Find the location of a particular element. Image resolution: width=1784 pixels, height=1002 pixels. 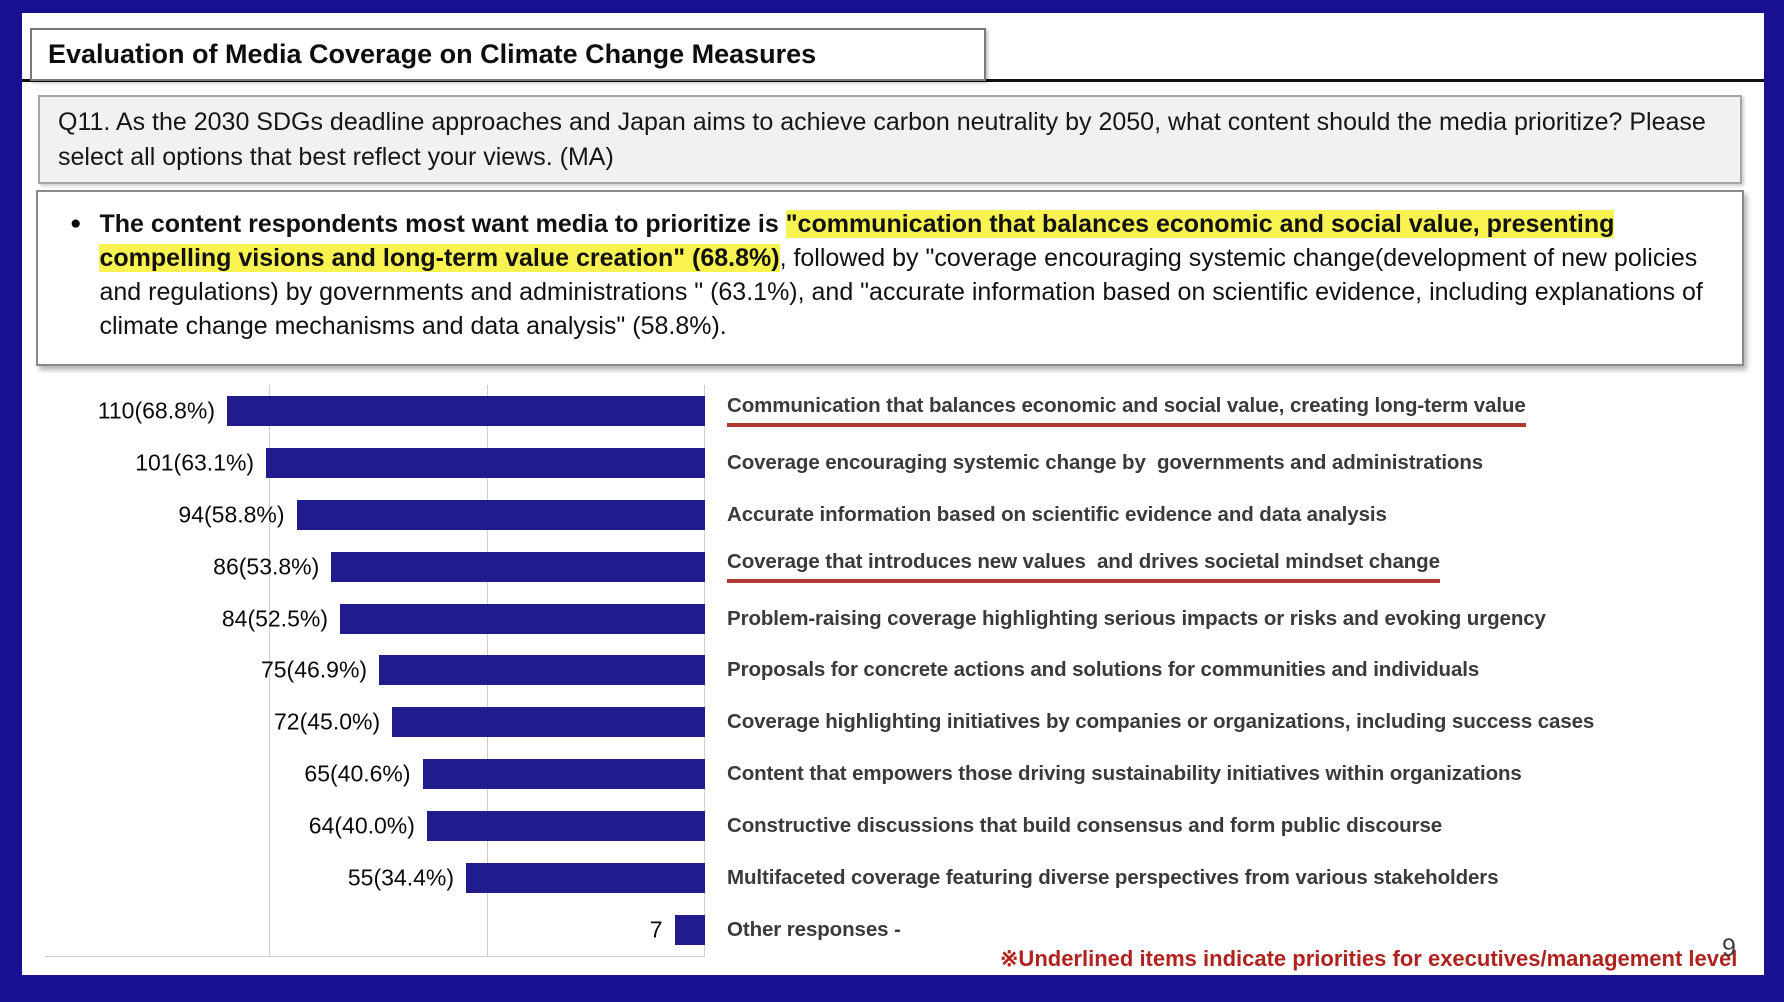

bar-row: 64(40.0%) is located at coordinates (375, 826).